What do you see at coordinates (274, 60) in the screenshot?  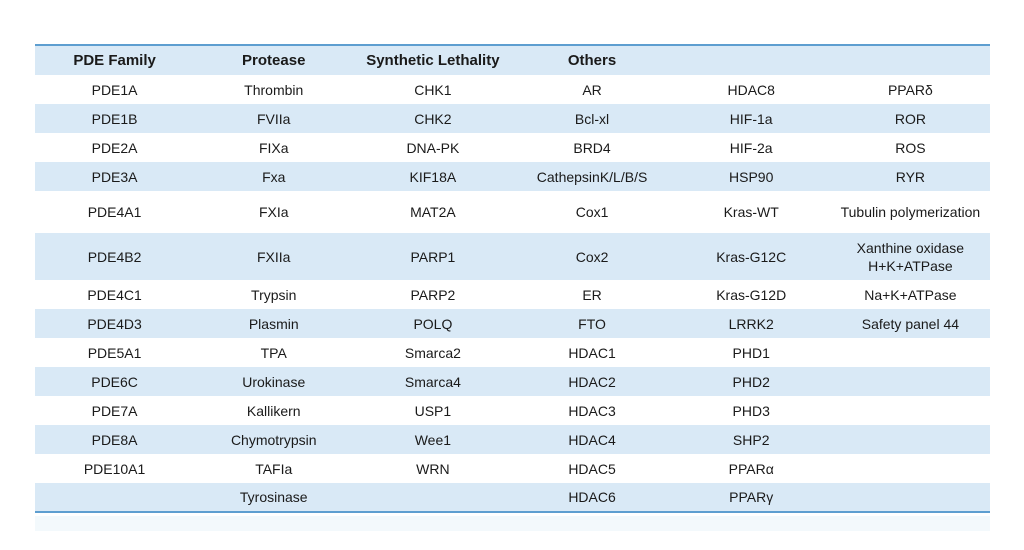 I see `column-header: Protease` at bounding box center [274, 60].